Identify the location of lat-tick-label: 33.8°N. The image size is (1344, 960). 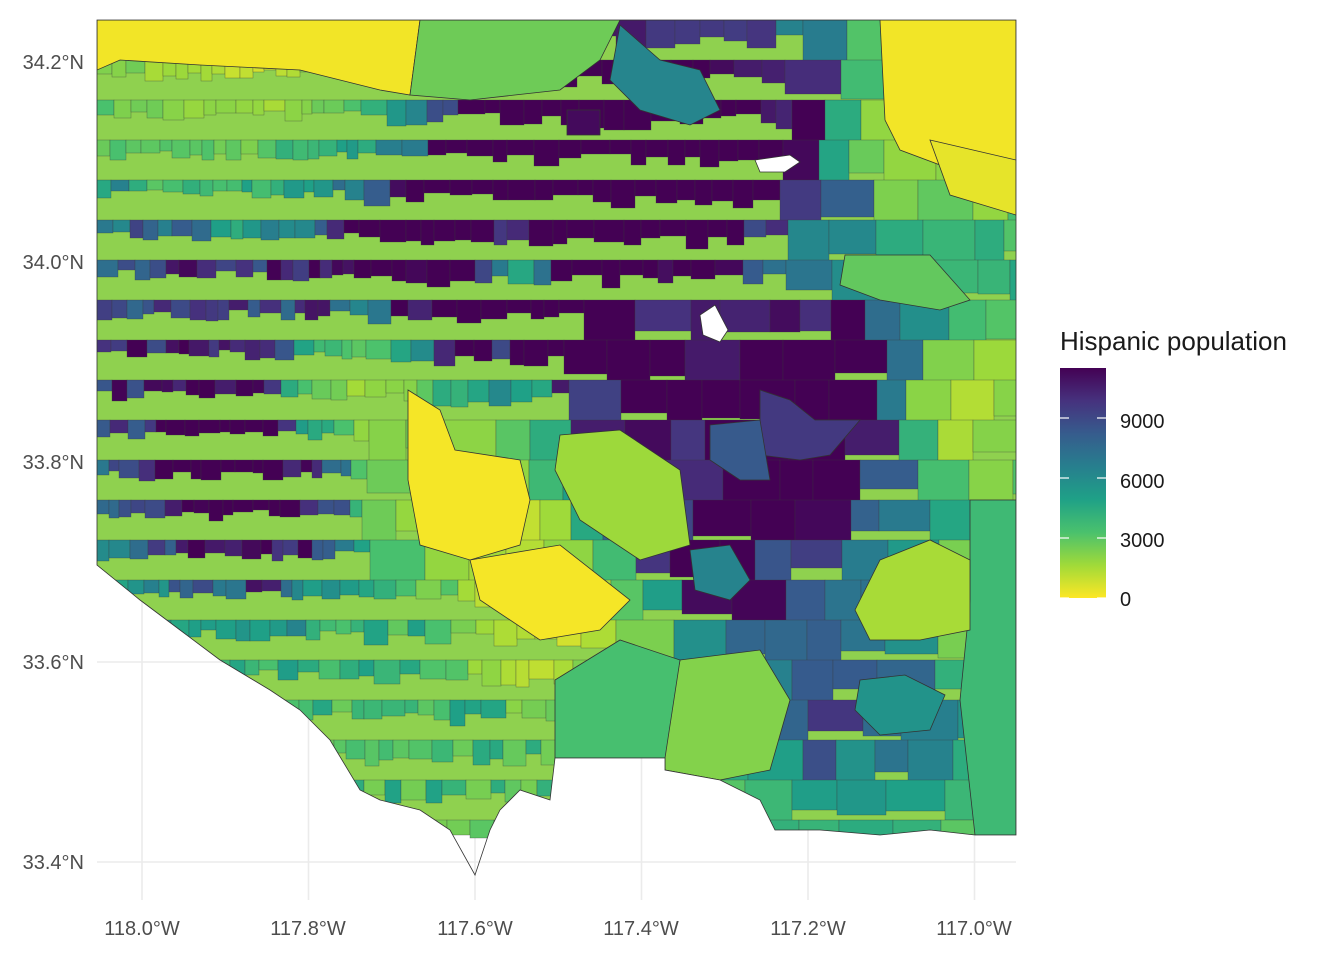
(53, 463).